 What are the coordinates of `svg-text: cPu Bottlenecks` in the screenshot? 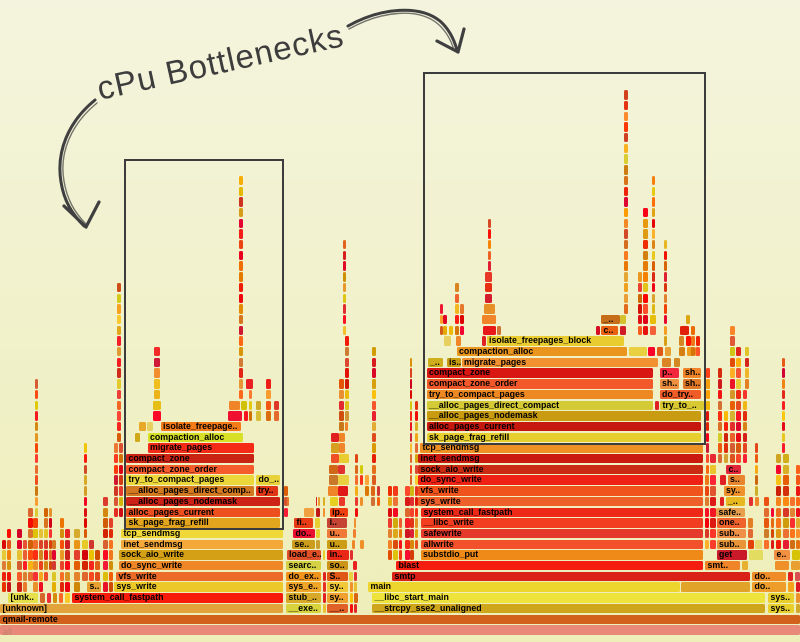 It's located at (221, 61).